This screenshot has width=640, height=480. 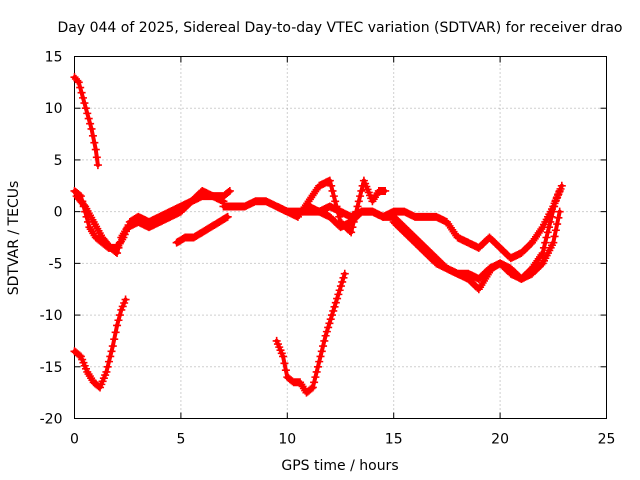 What do you see at coordinates (58, 213) in the screenshot?
I see `y-tick-label: 0` at bounding box center [58, 213].